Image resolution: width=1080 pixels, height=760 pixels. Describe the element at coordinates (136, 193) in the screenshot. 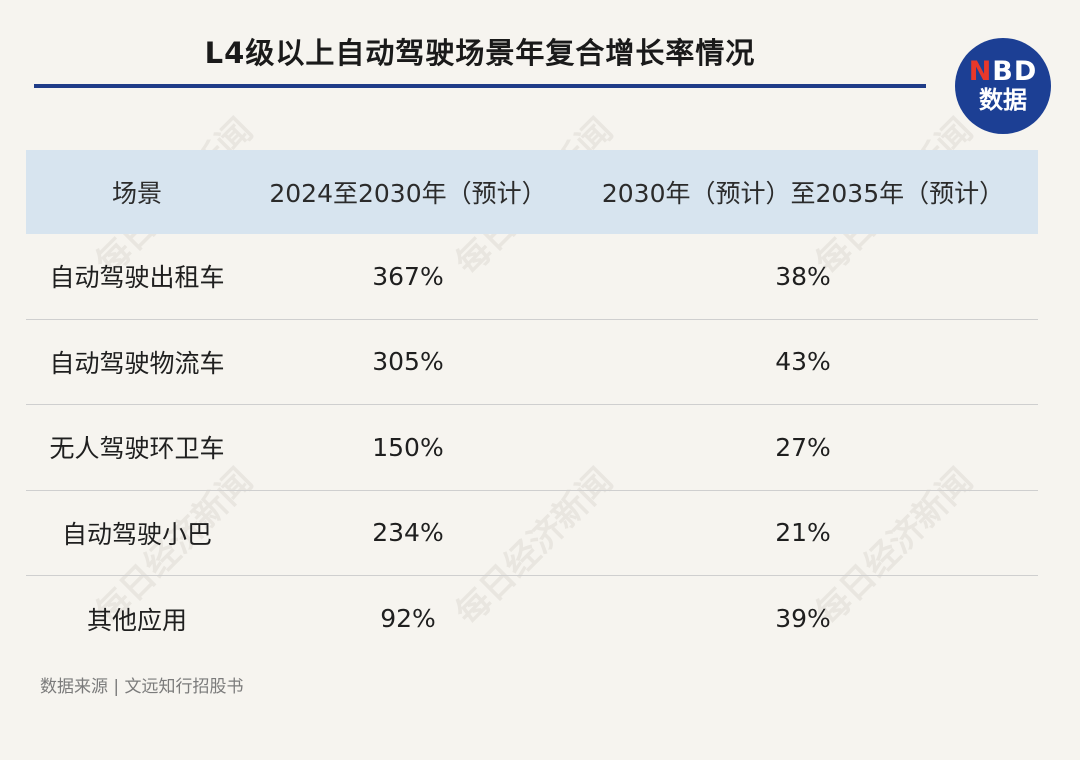

I see `column-header-scene: 场景` at that location.